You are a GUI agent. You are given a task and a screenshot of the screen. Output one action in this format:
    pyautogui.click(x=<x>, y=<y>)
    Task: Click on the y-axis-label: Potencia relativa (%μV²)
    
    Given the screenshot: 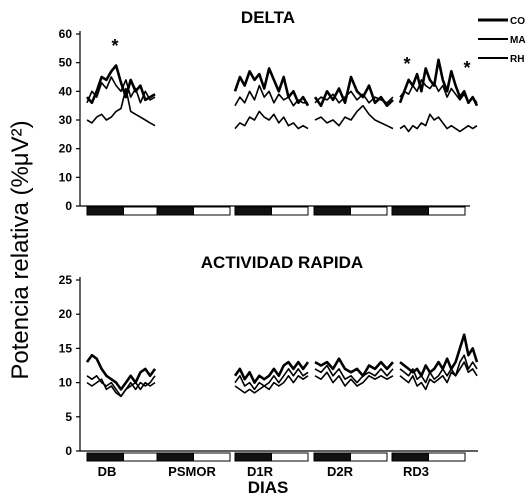 What is the action you would take?
    pyautogui.click(x=20, y=249)
    